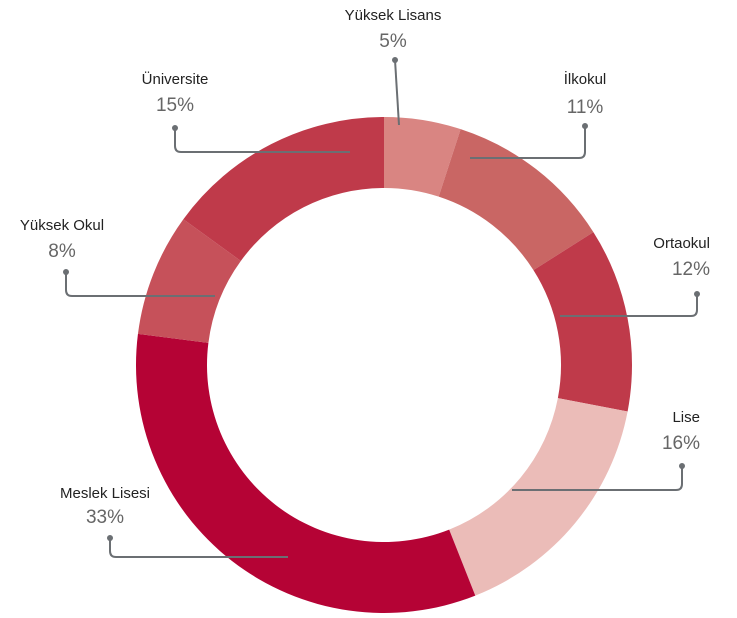 This screenshot has width=737, height=618. What do you see at coordinates (393, 41) in the screenshot?
I see `label-value: 5%` at bounding box center [393, 41].